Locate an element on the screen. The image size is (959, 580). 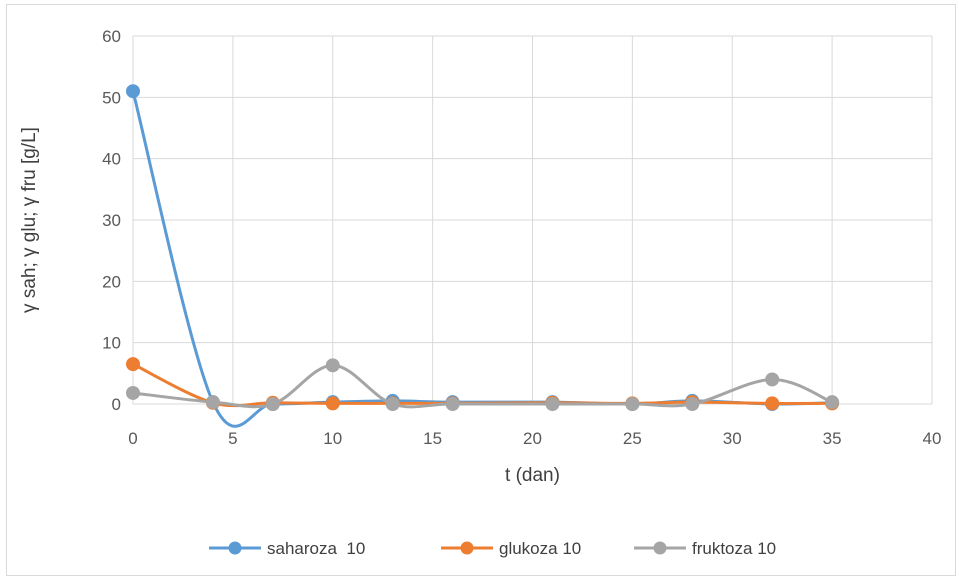
legend-label: fruktoza 10 is located at coordinates (734, 548).